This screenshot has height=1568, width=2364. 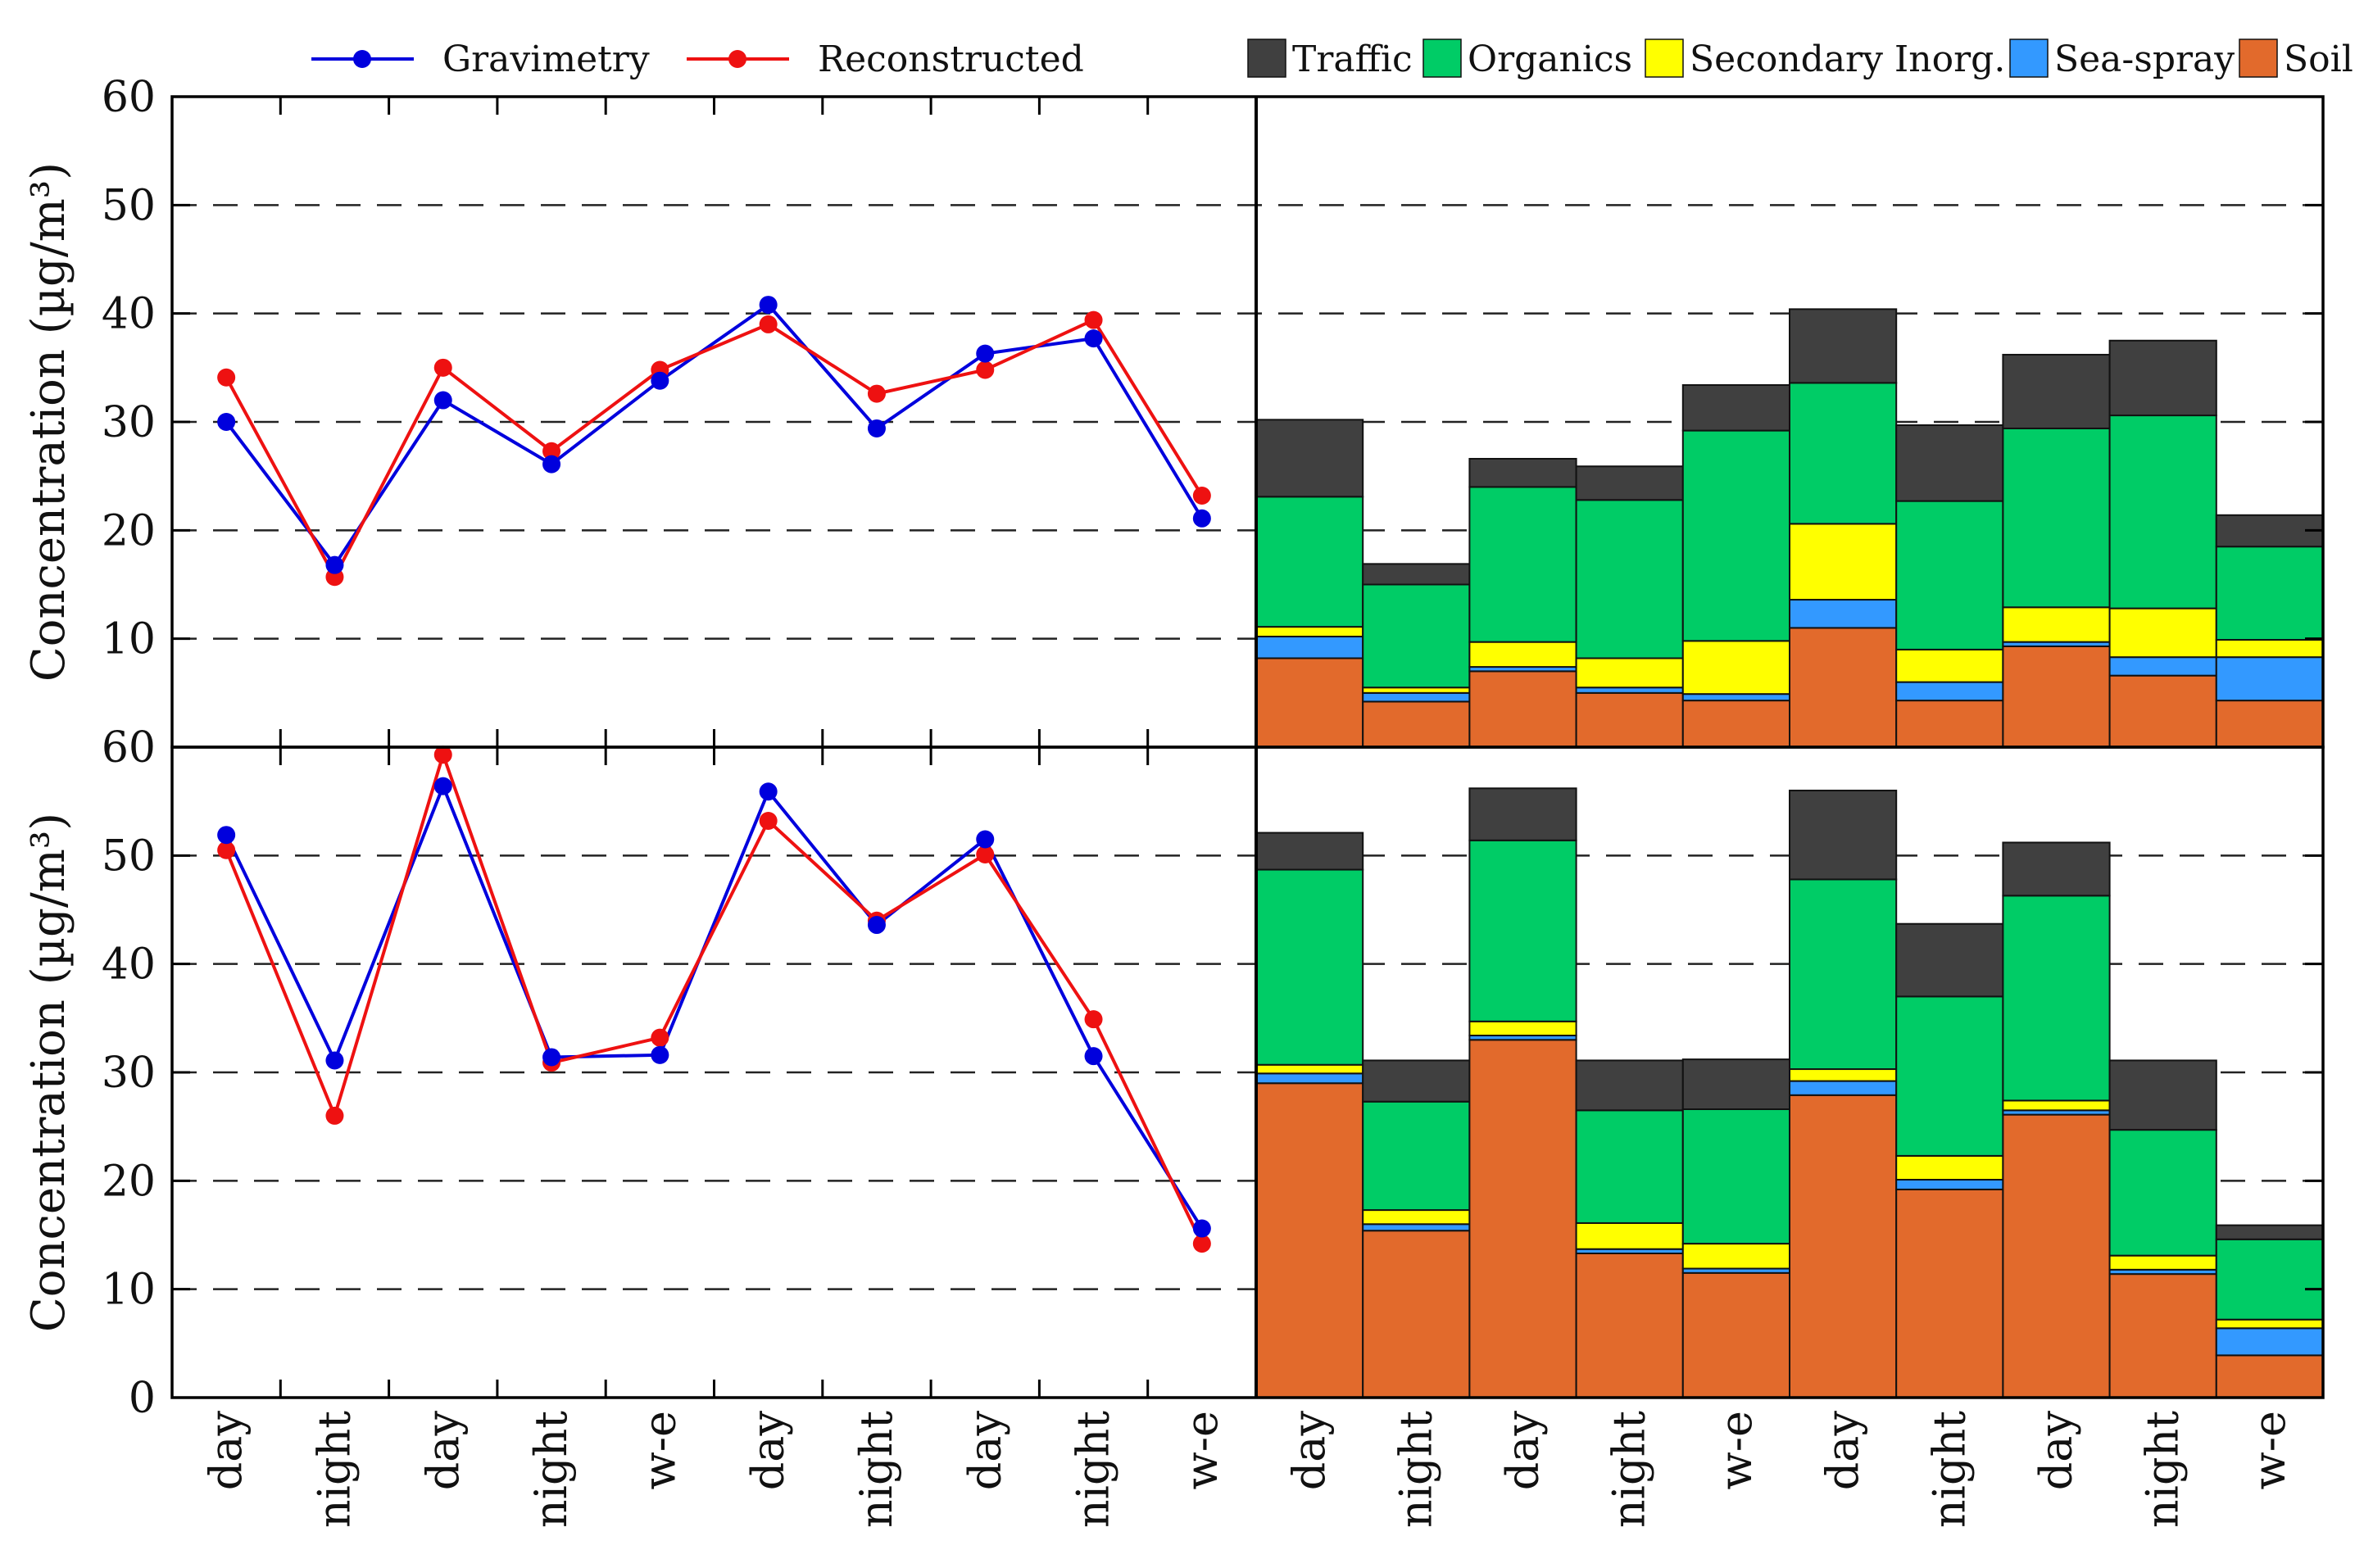 I want to click on bar-bottom-5-secondary-inorg-, so click(x=1736, y=1256).